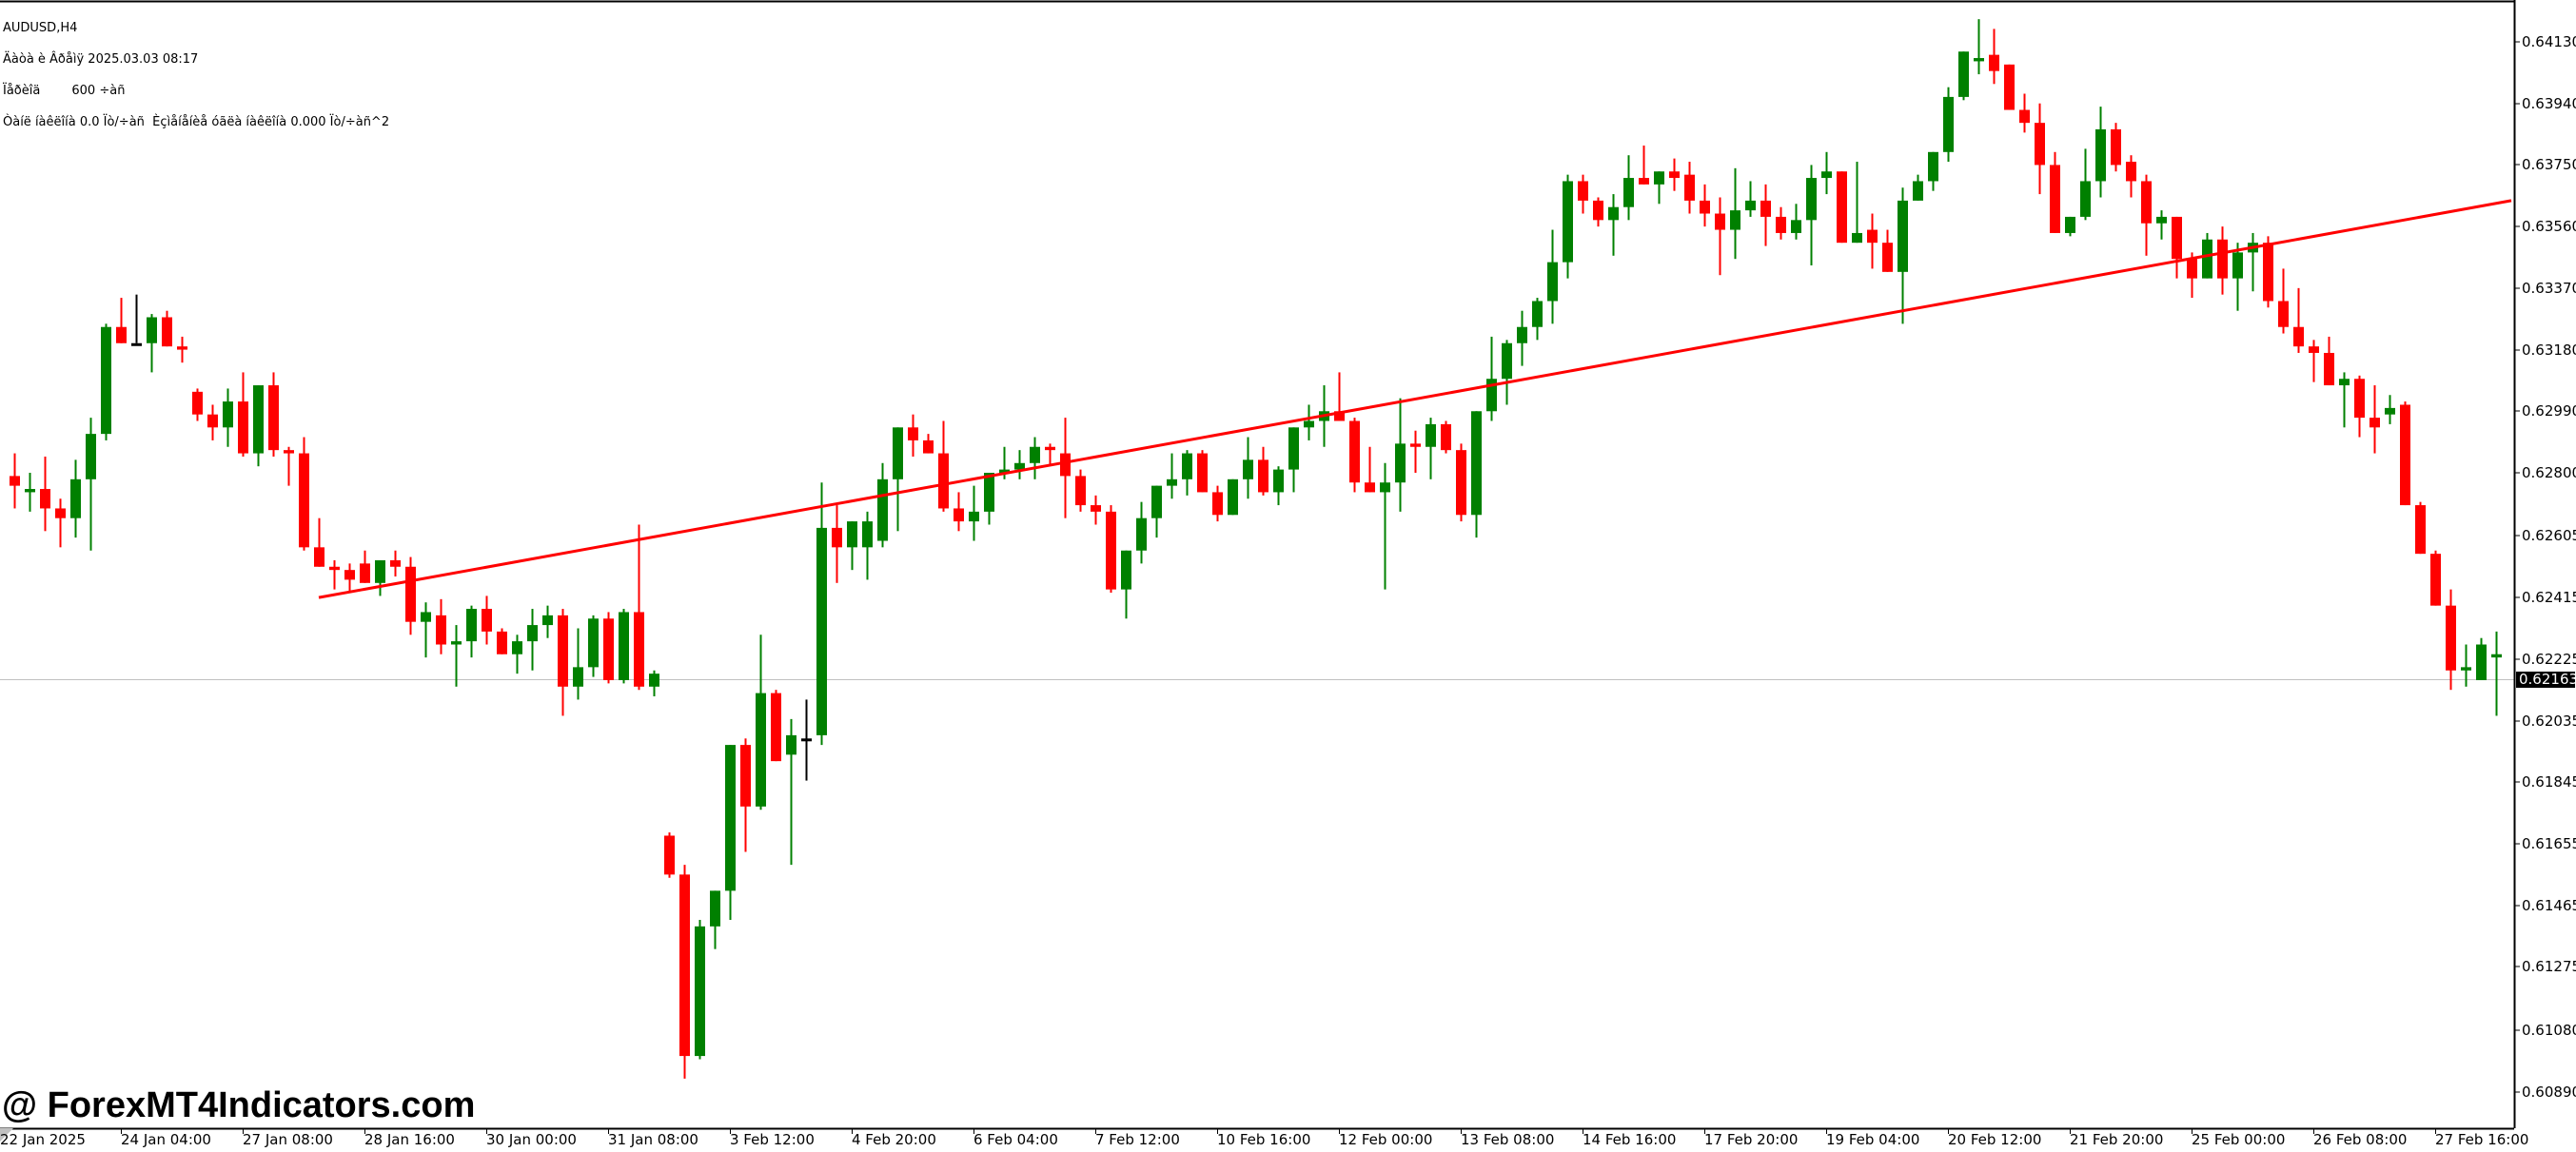 The image size is (2576, 1152). Describe the element at coordinates (2549, 659) in the screenshot. I see `price-tick-label: 0.62225` at that location.